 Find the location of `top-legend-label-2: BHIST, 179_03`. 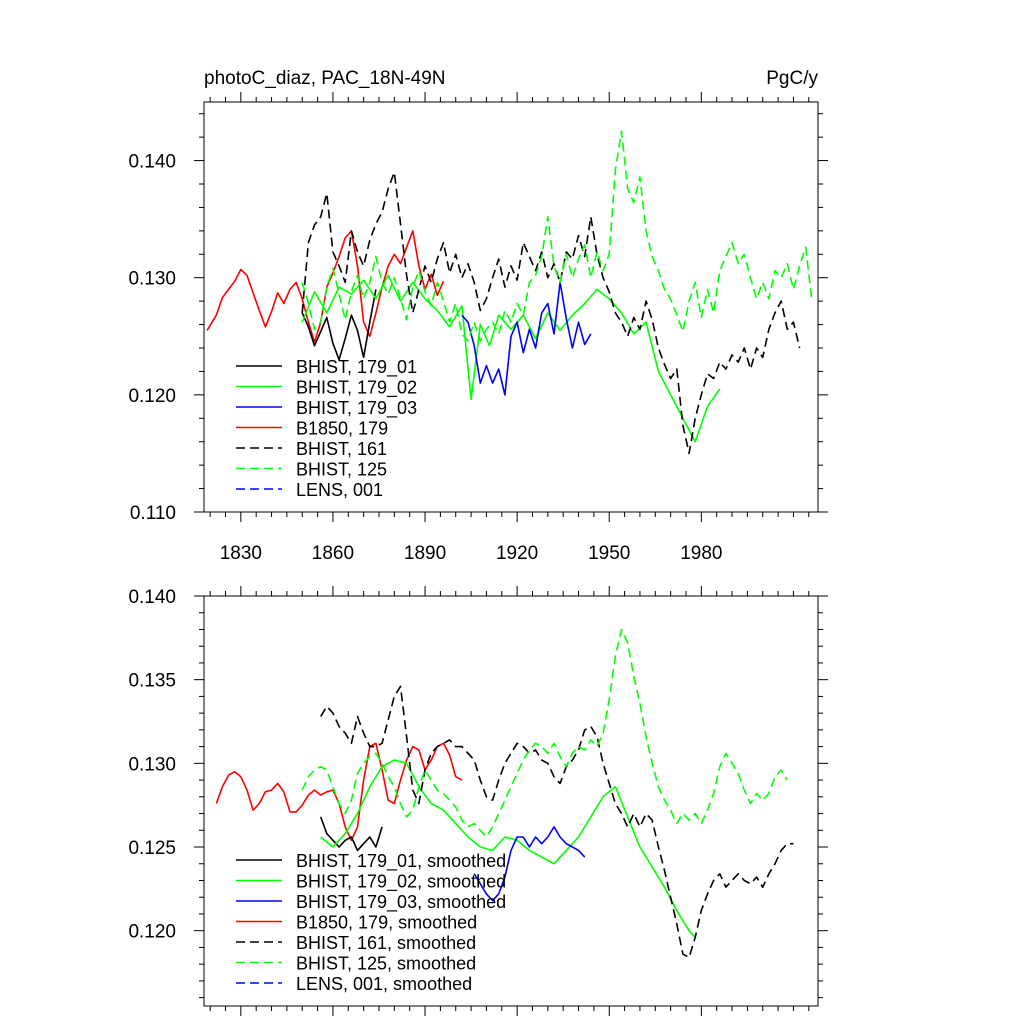

top-legend-label-2: BHIST, 179_03 is located at coordinates (356, 408).